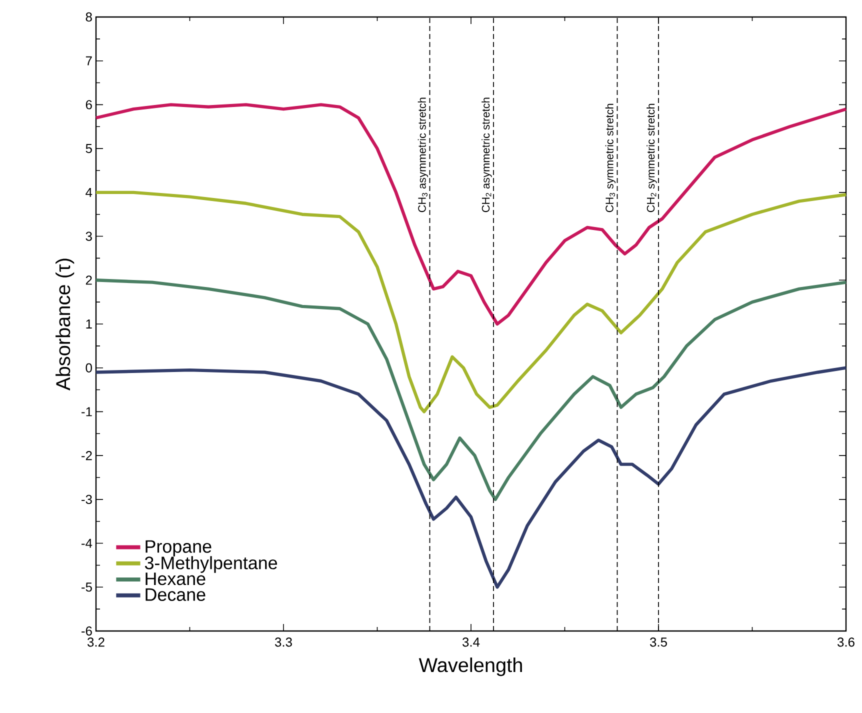 This screenshot has width=862, height=713. What do you see at coordinates (610, 158) in the screenshot?
I see `ref-line-label: CH$_{3}$ symmetric stretch` at bounding box center [610, 158].